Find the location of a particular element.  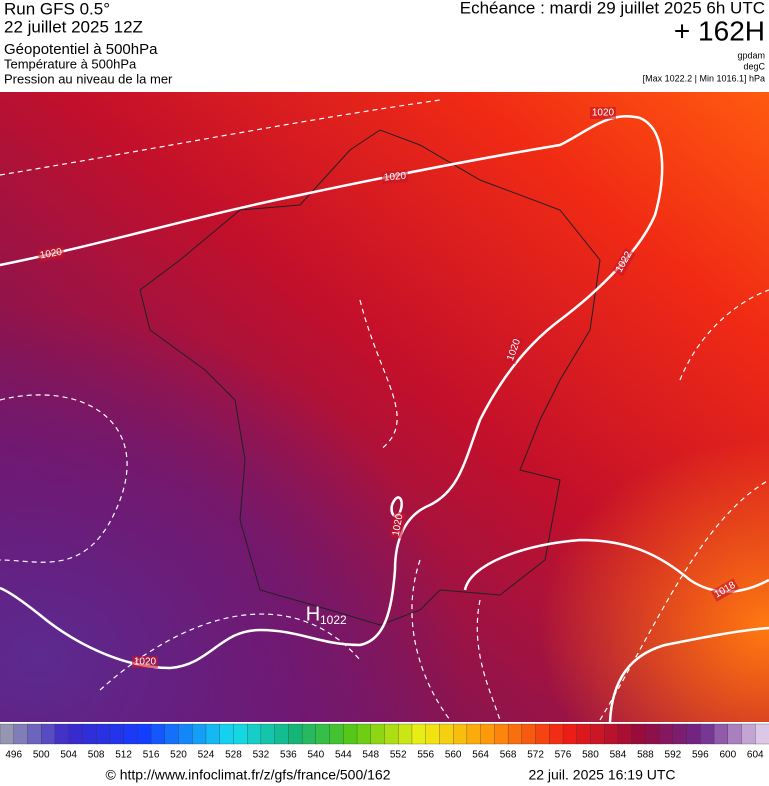

pressure-range: [Max 1022.2 | Min 1016.1] hPa is located at coordinates (704, 78).